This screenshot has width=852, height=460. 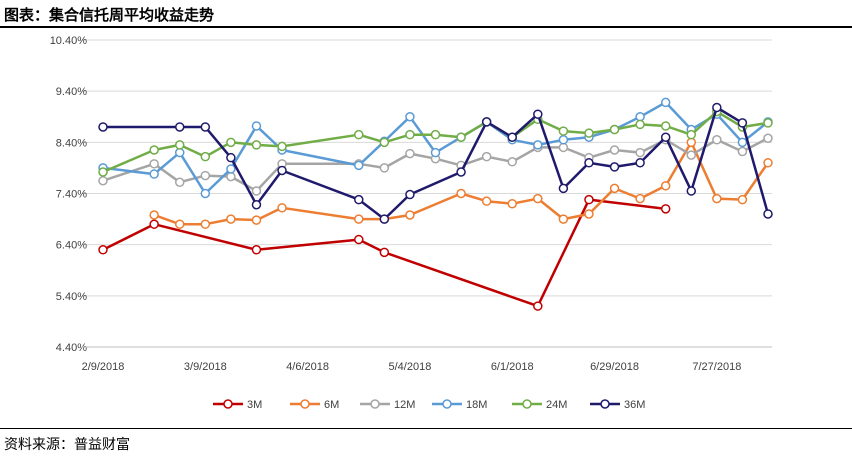 I want to click on legend-label-36m: 36M, so click(x=634, y=405).